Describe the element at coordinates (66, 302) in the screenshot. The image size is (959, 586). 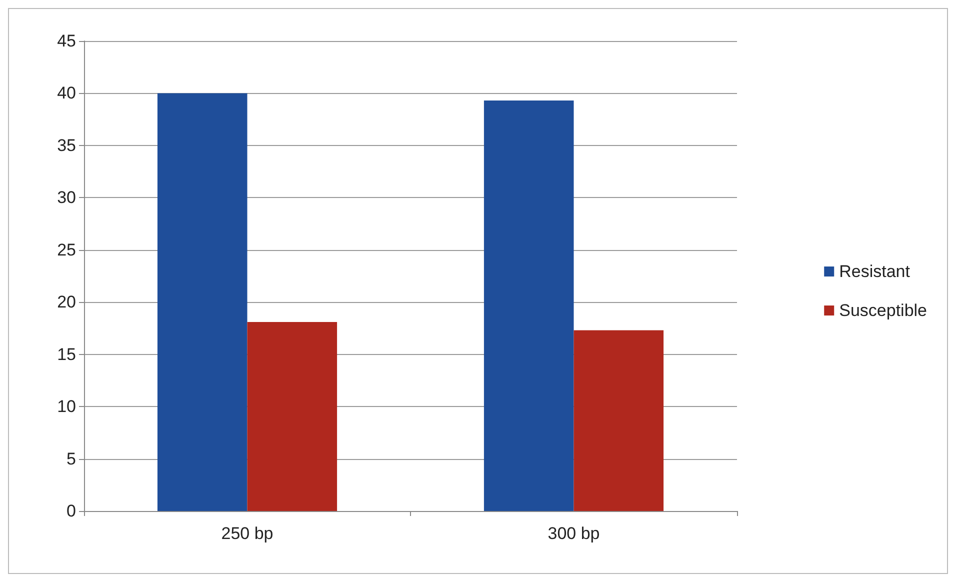
I see `y-tick-label: 20` at that location.